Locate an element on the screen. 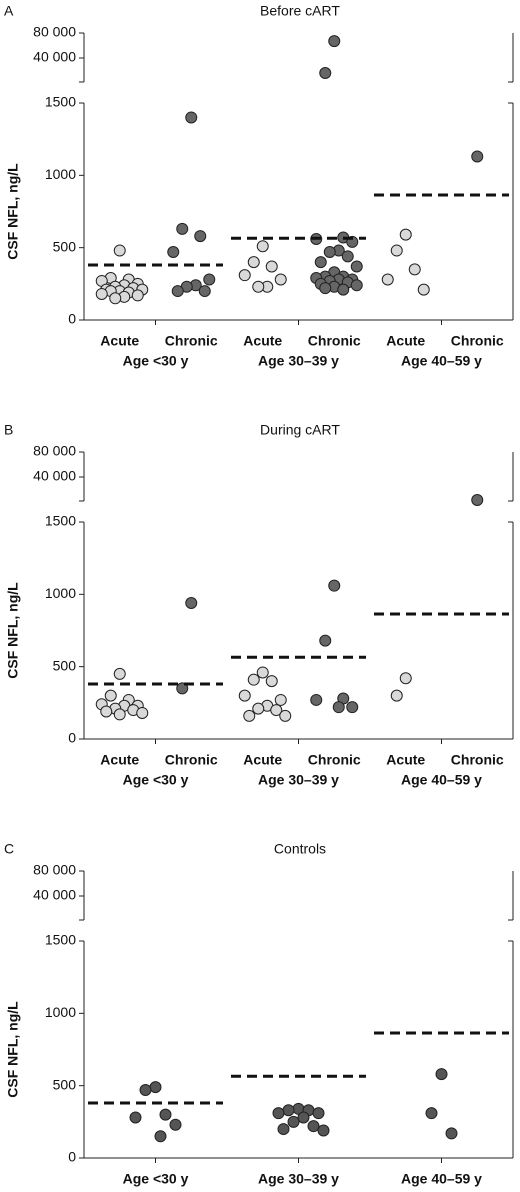 This screenshot has height=1192, width=520. chart-title: Before cART is located at coordinates (300, 11).